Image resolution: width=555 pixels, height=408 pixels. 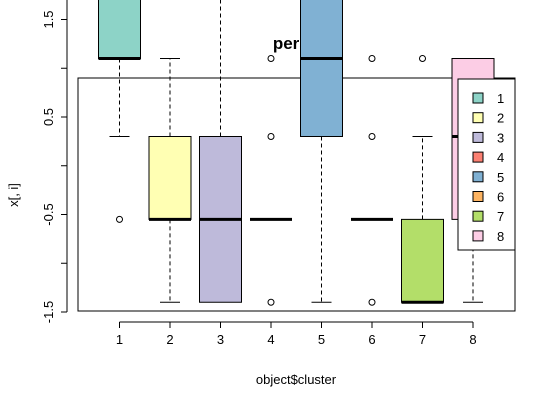 I want to click on x-axis-label: object$cluster, so click(x=296, y=379).